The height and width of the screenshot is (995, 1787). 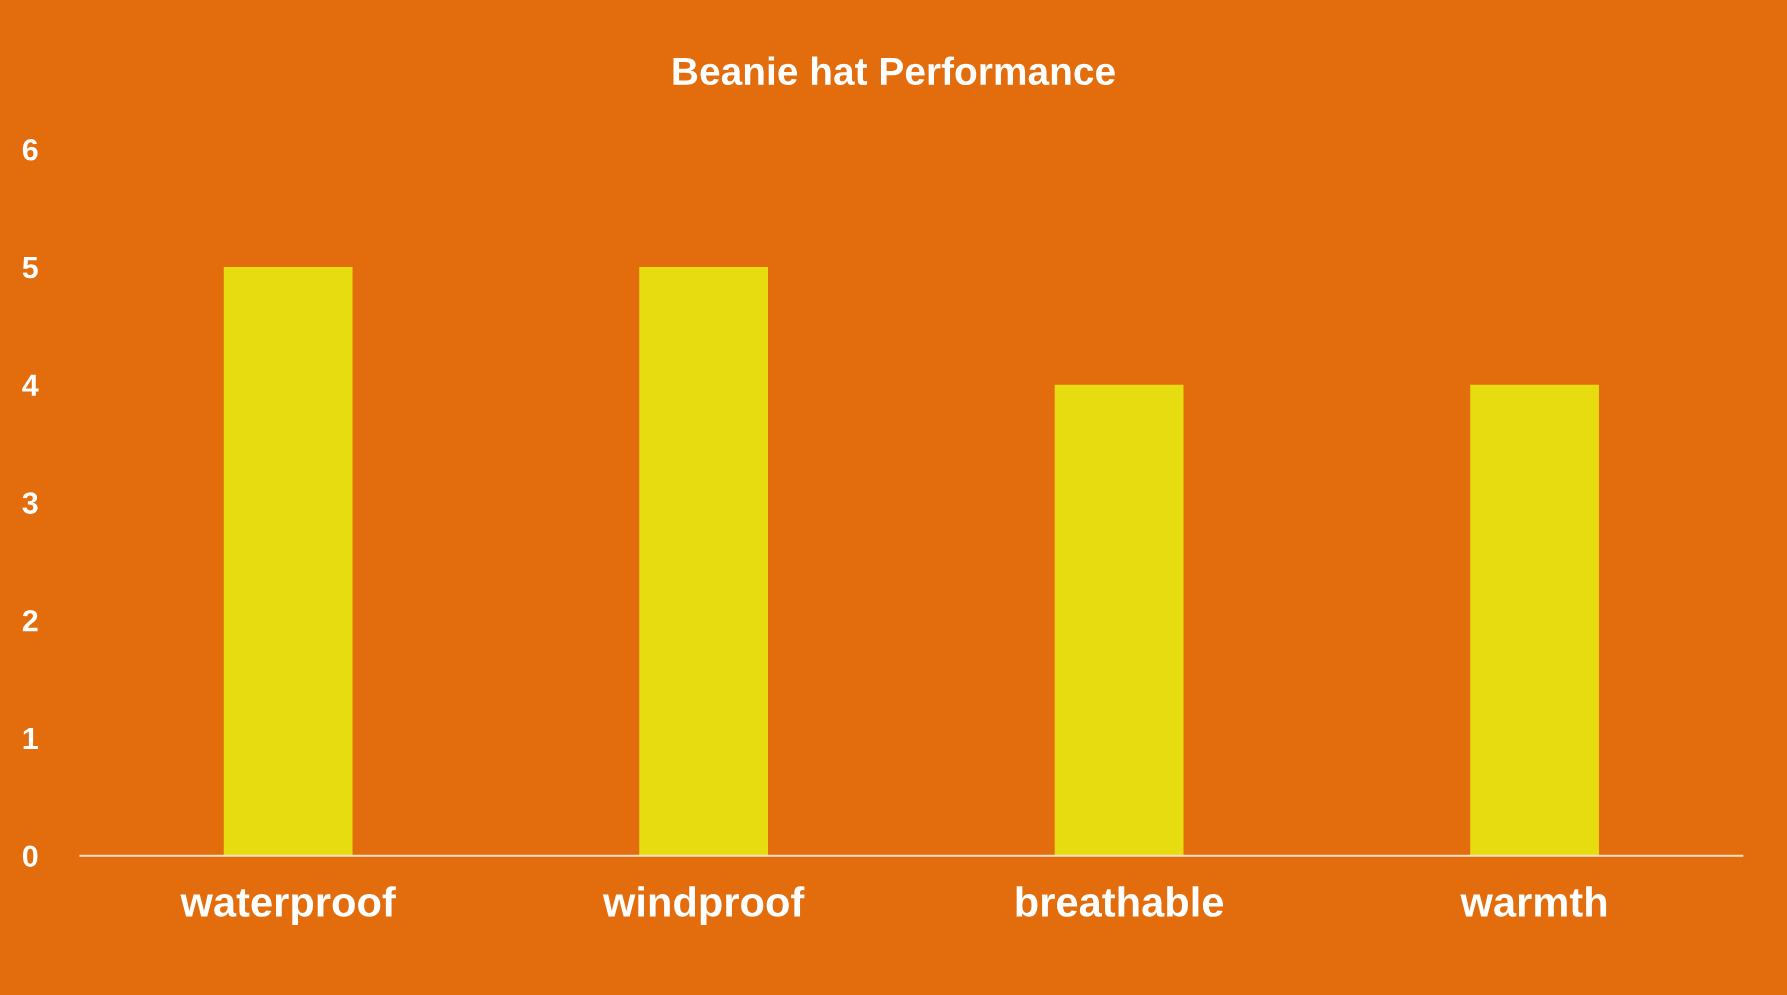 I want to click on x-tick-label: waterproof, so click(x=288, y=906).